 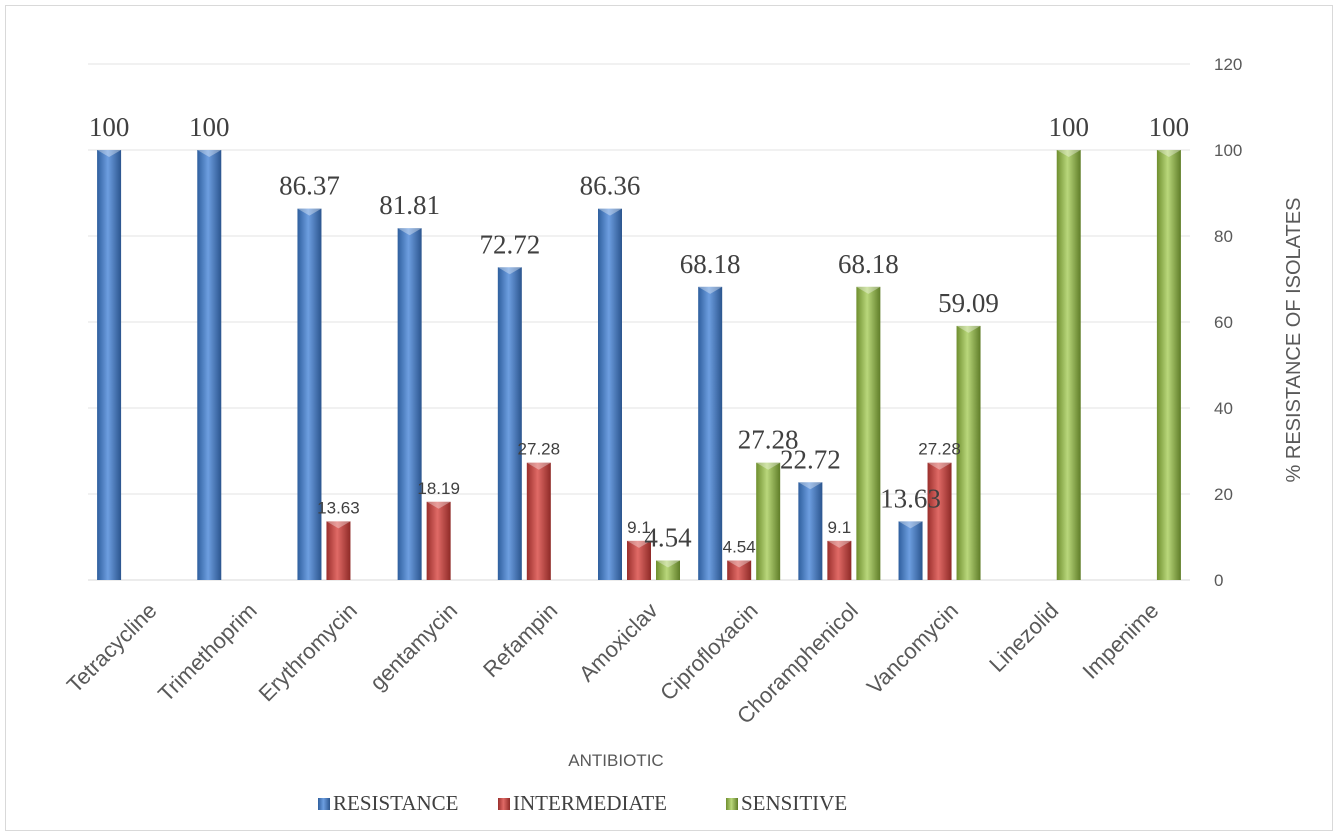 What do you see at coordinates (912, 648) in the screenshot?
I see `x-tick-label: Vancomycin` at bounding box center [912, 648].